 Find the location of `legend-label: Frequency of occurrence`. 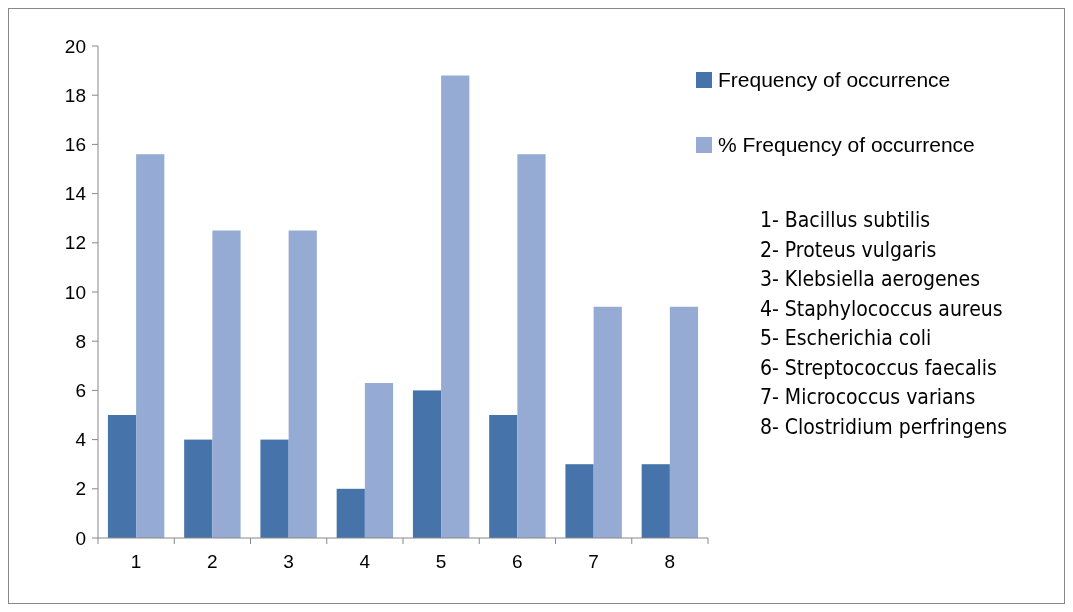

legend-label: Frequency of occurrence is located at coordinates (834, 80).